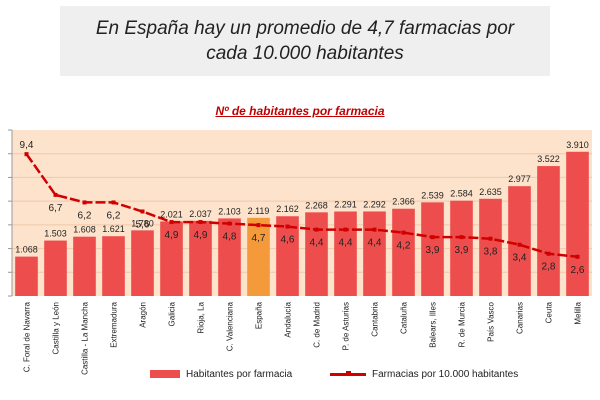 The width and height of the screenshot is (600, 400). Describe the element at coordinates (27, 145) in the screenshot. I see `line-value-label: 9,4` at that location.